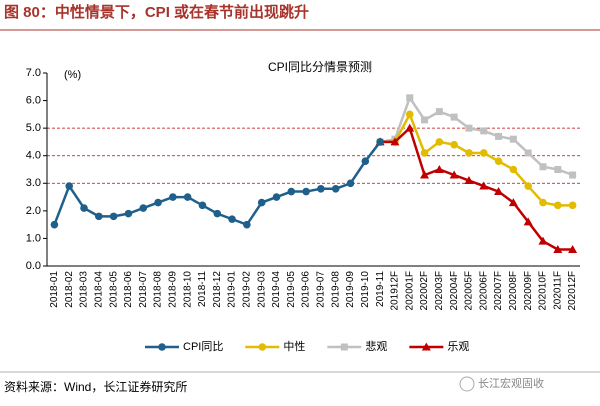 The image size is (600, 406). What do you see at coordinates (350, 289) in the screenshot?
I see `x-tick-label: 2019-09` at bounding box center [350, 289].